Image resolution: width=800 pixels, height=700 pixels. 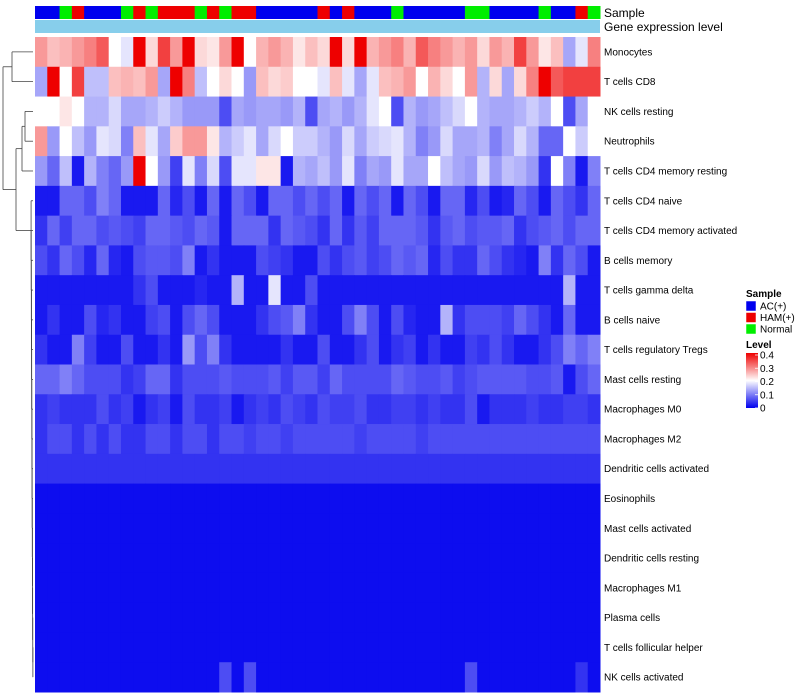 I want to click on row-dendrogram, so click(x=18, y=364).